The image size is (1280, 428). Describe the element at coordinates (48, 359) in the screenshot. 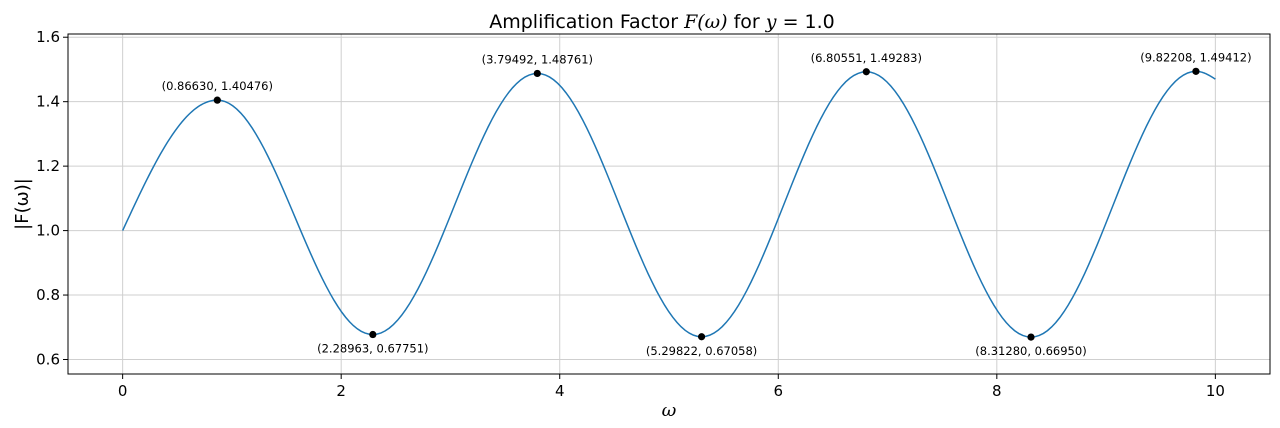

I see `y-tick-label: 0.6` at that location.